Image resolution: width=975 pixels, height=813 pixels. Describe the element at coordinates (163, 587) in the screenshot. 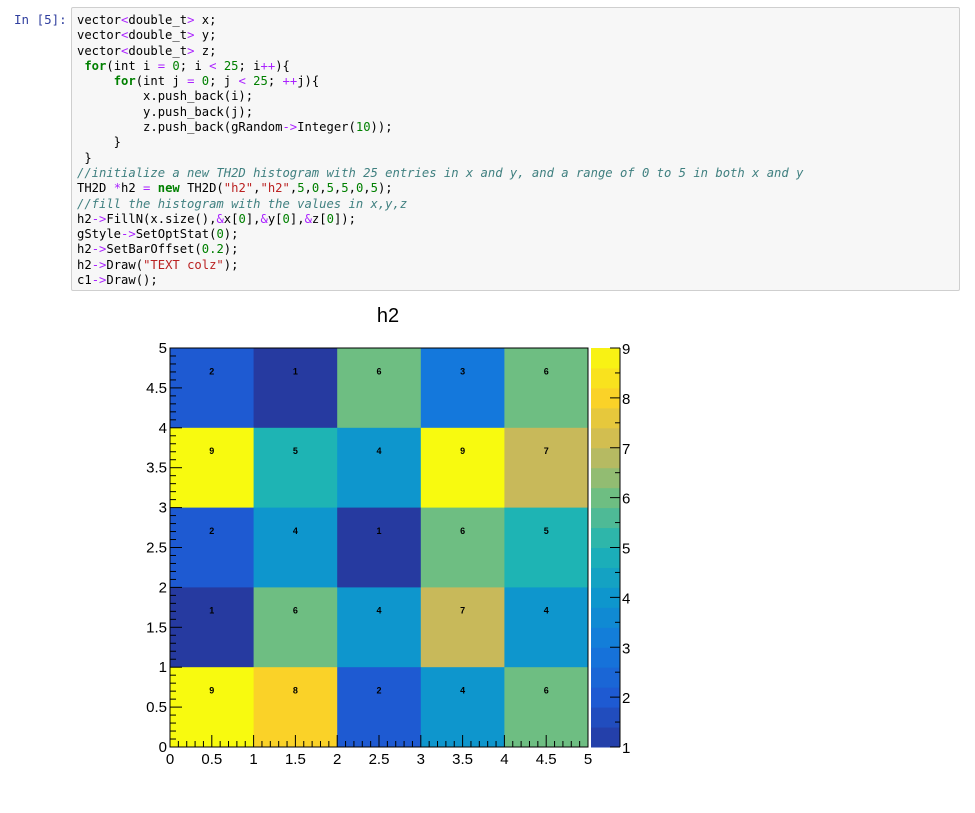

I see `y-tick-label: 2` at that location.